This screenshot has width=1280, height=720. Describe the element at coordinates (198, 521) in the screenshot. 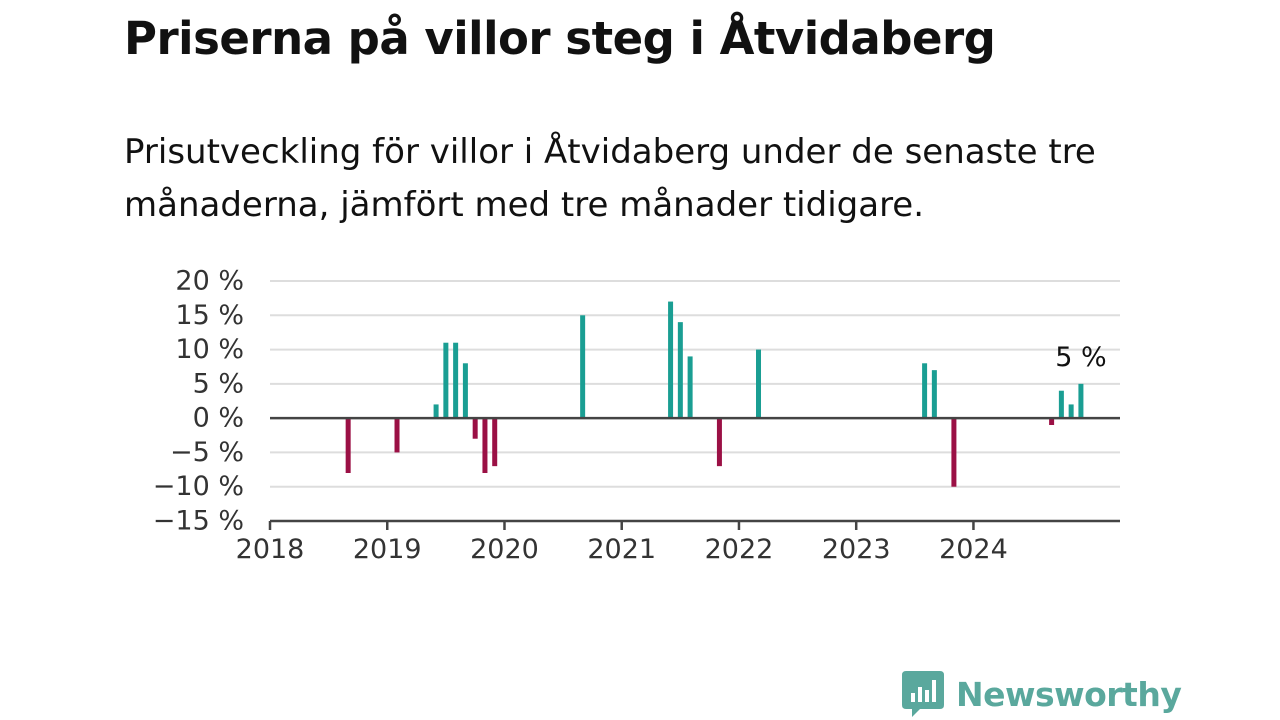

I see `y-tick-label: −15 %` at that location.